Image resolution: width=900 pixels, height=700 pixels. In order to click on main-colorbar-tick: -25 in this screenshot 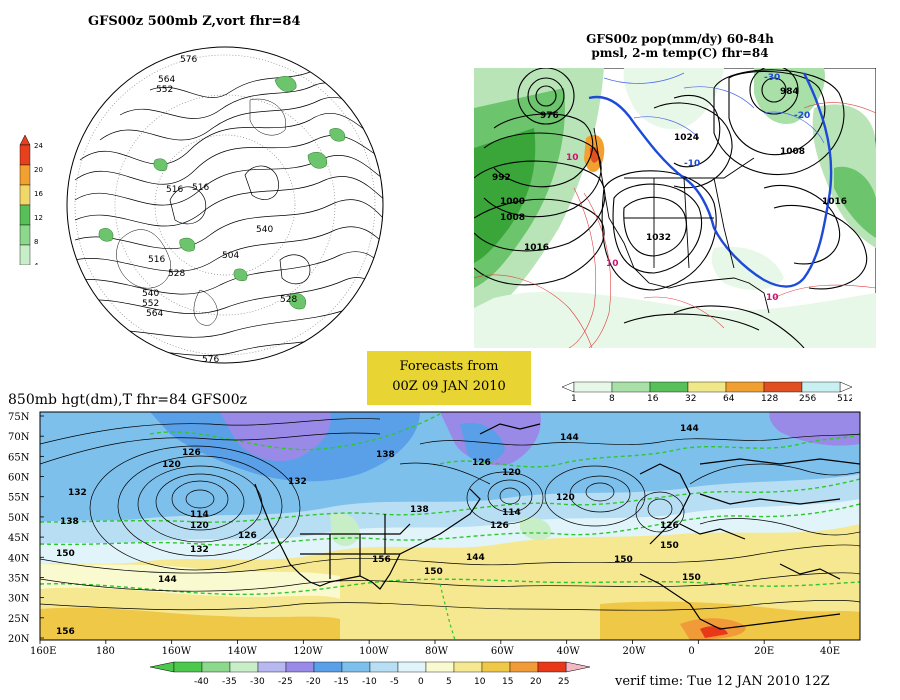, I will do `click(285, 682)`.